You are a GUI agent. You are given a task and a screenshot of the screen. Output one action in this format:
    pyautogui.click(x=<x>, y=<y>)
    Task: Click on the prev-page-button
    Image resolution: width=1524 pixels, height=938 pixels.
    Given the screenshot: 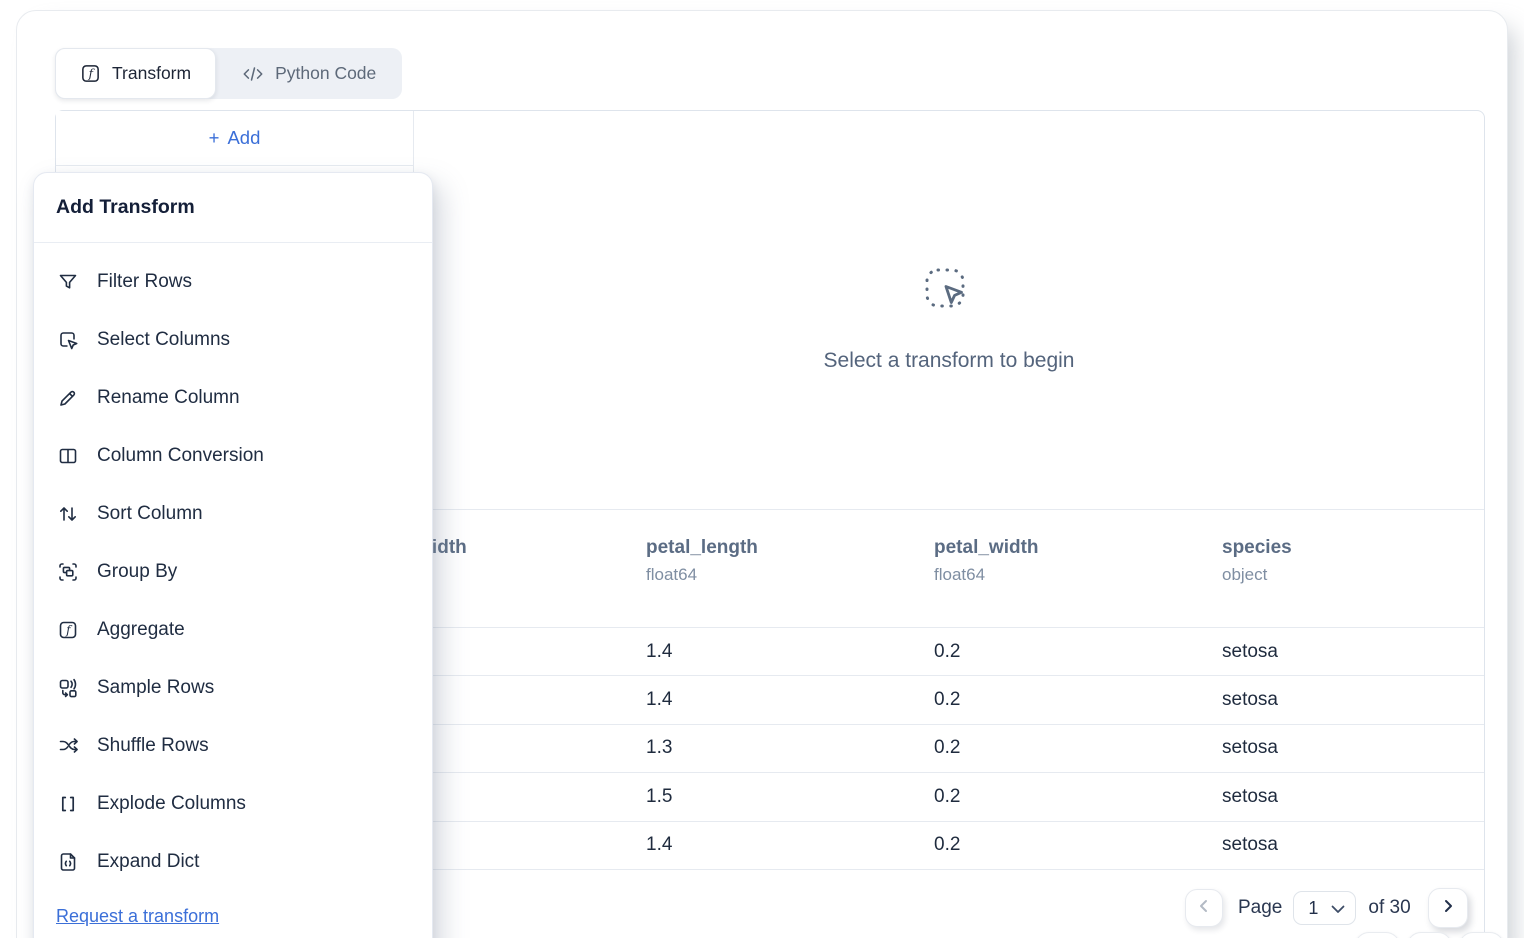 What is the action you would take?
    pyautogui.click(x=1204, y=908)
    